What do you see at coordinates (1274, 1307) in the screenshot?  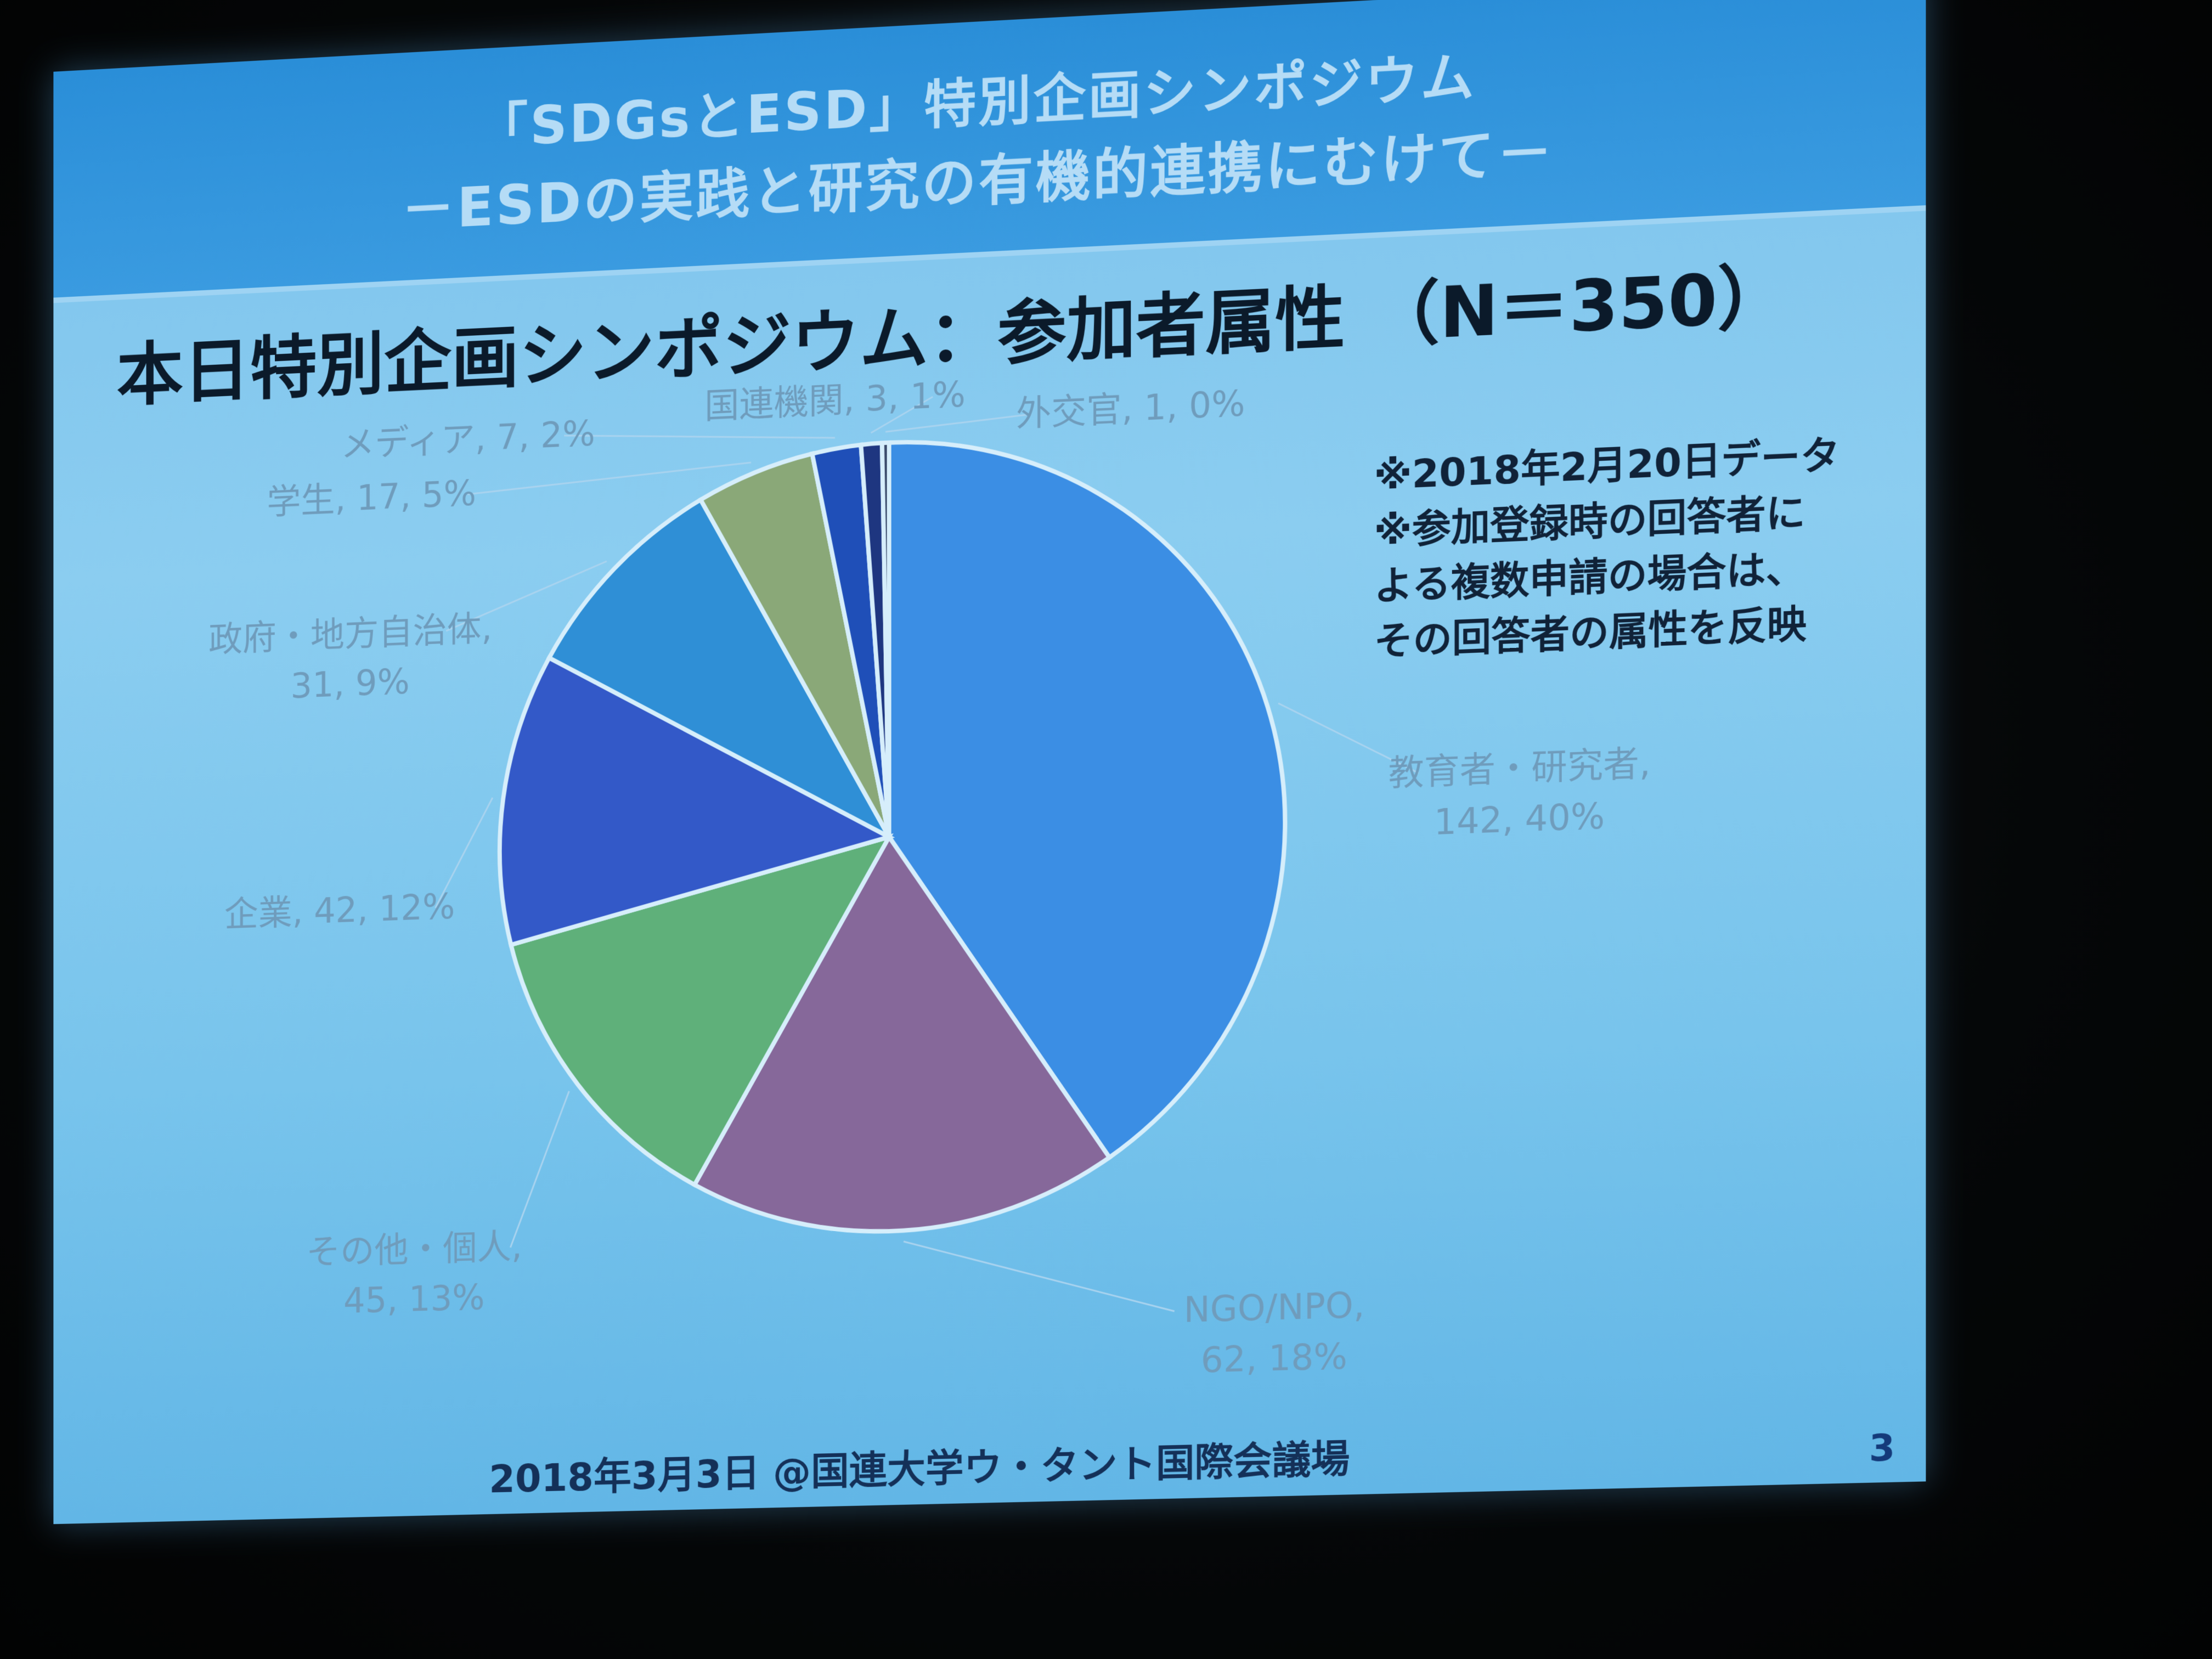 I see `slice-label-2: NGO/NPO,` at bounding box center [1274, 1307].